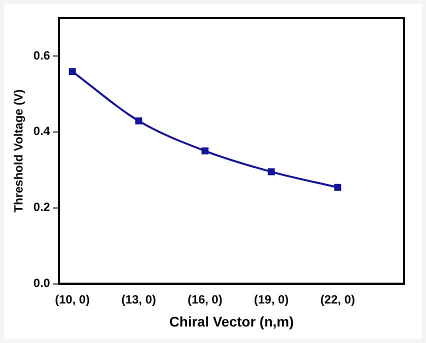 Image resolution: width=426 pixels, height=343 pixels. I want to click on x-axis-title: Chiral Vector (n,m), so click(231, 321).